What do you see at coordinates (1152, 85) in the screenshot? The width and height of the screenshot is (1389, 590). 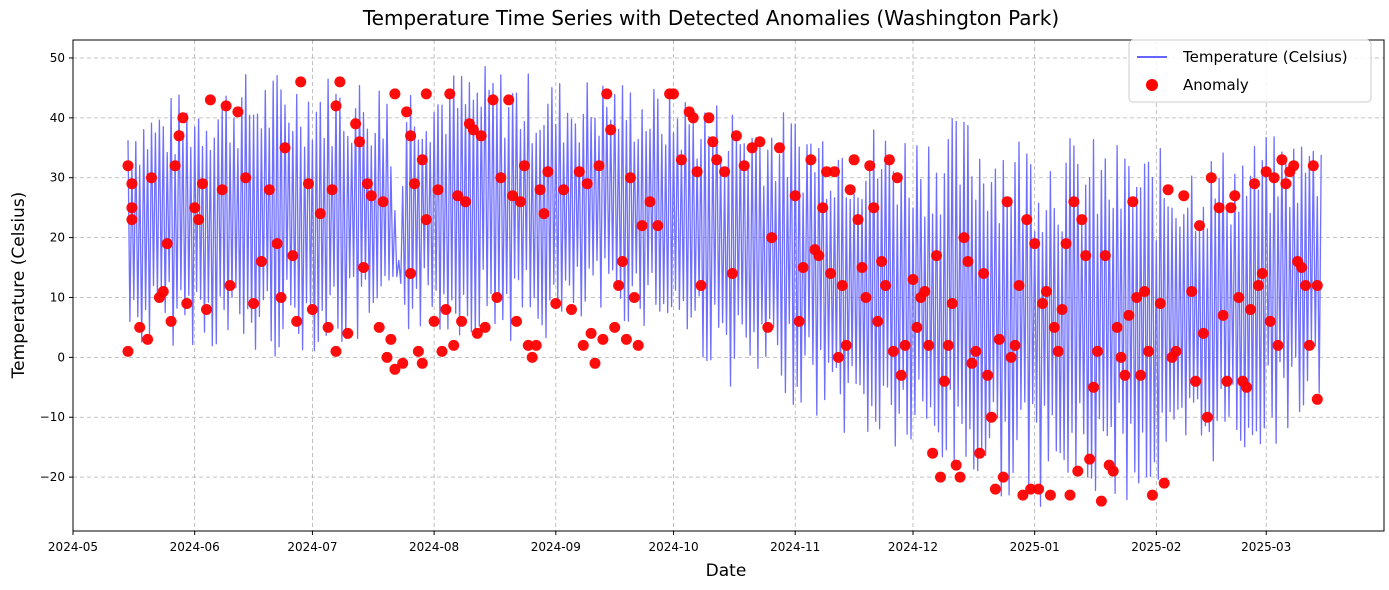 I see `legend-anomaly-swatch` at bounding box center [1152, 85].